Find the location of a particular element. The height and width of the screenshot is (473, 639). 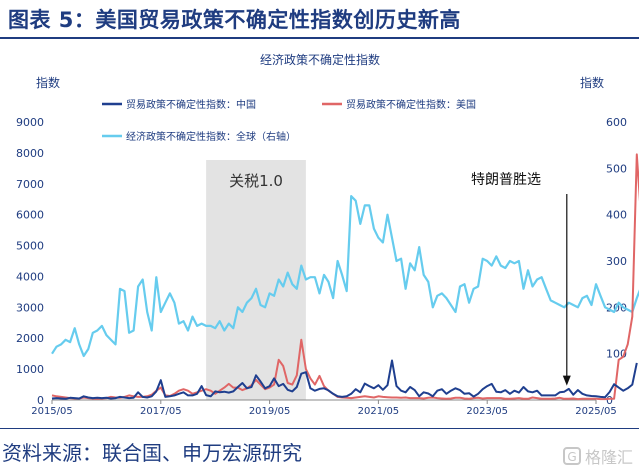

tariff-region-label: 关税1.0 is located at coordinates (256, 181).